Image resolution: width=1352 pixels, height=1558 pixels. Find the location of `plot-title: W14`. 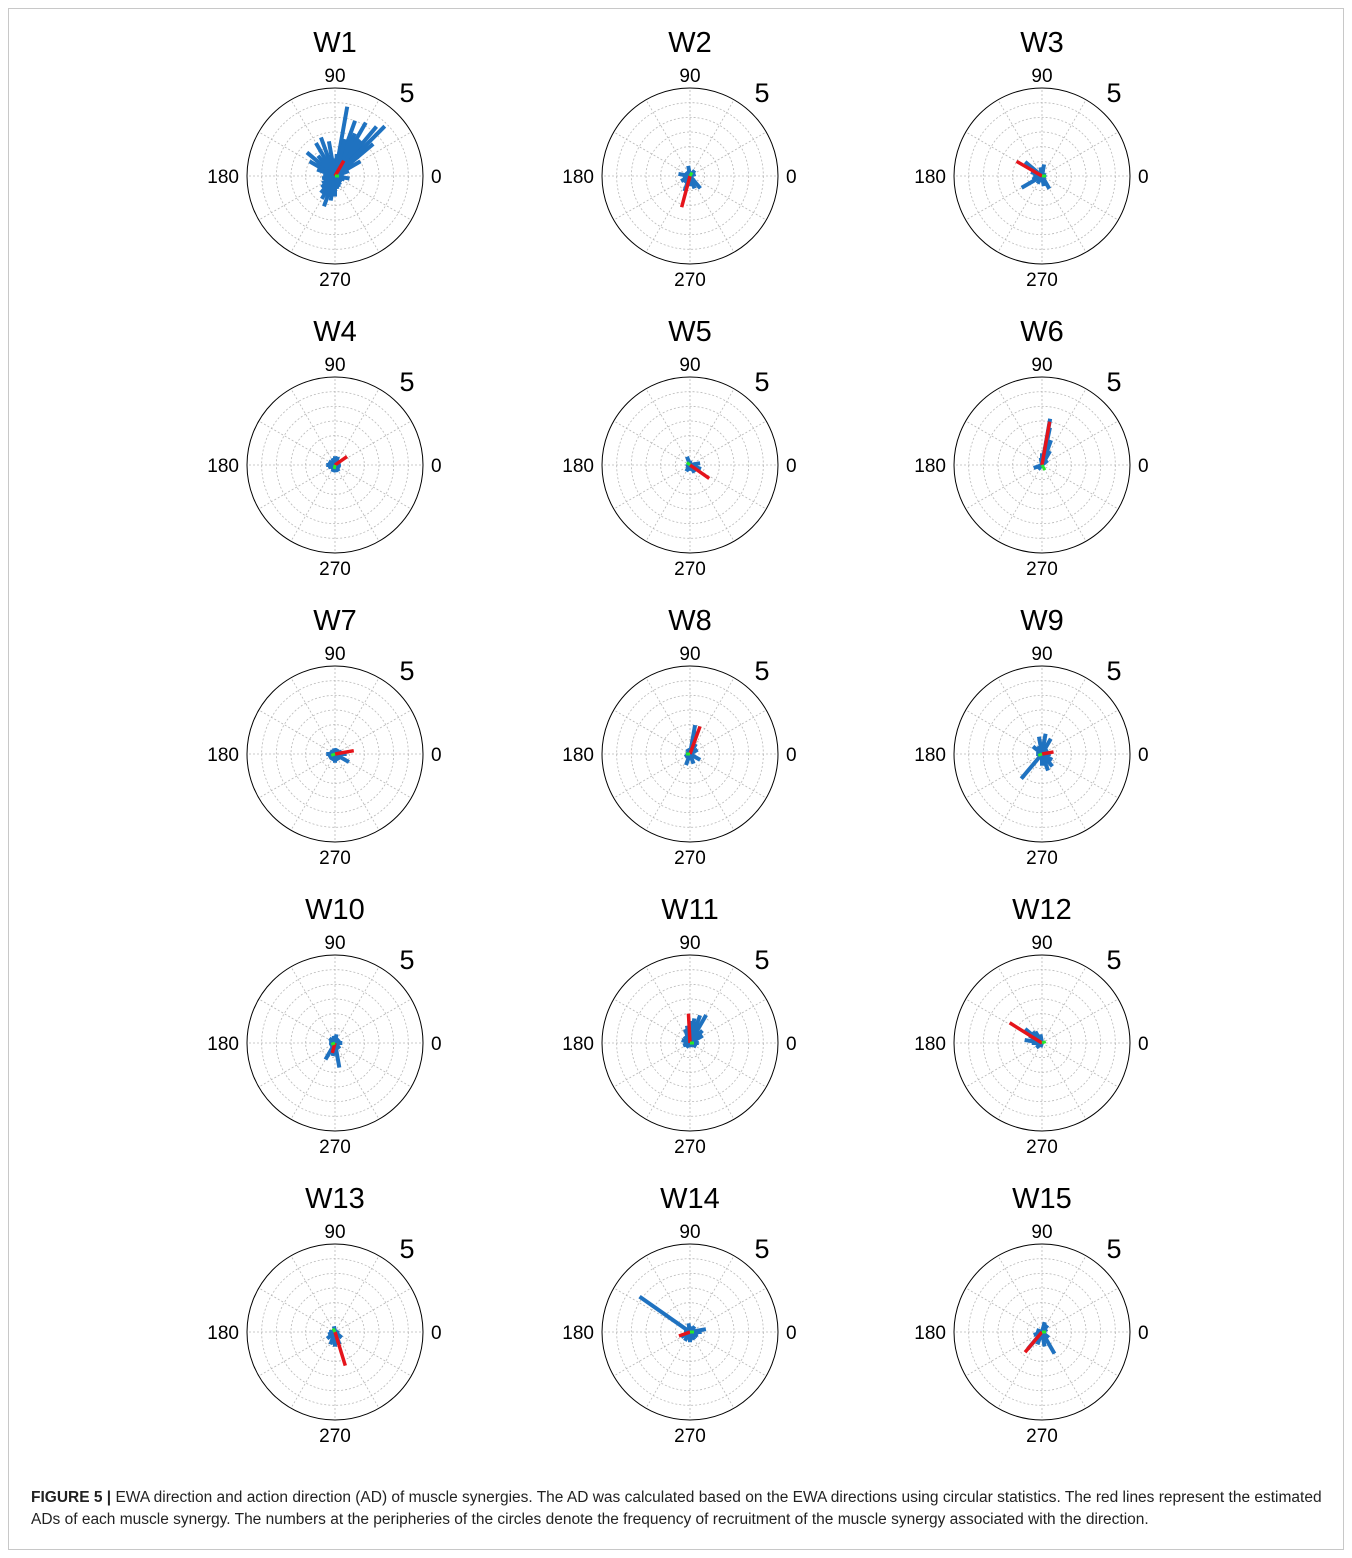

plot-title: W14 is located at coordinates (690, 1199).